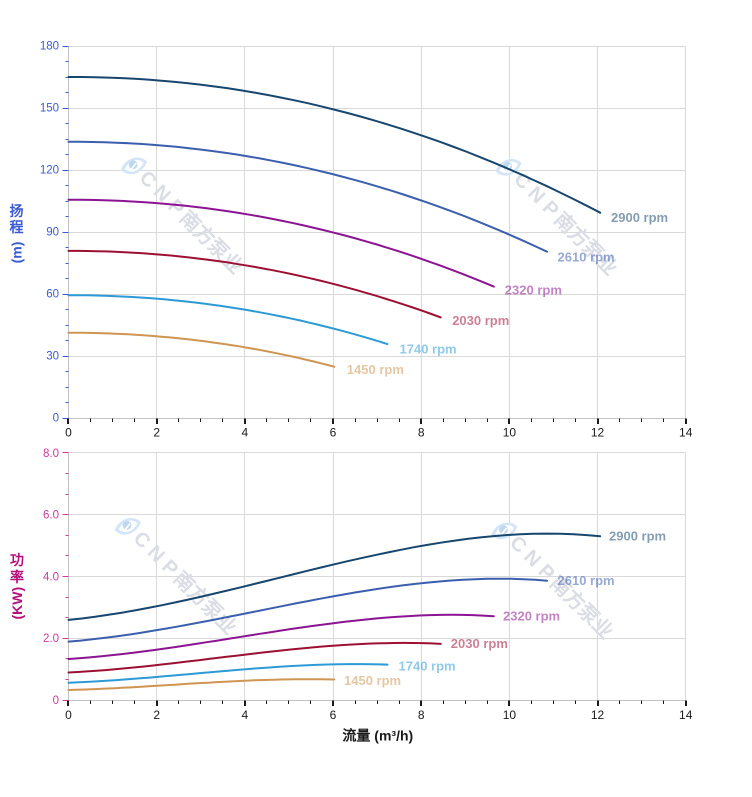 The width and height of the screenshot is (752, 797). Describe the element at coordinates (51, 516) in the screenshot. I see `svg-text: 6.0` at that location.